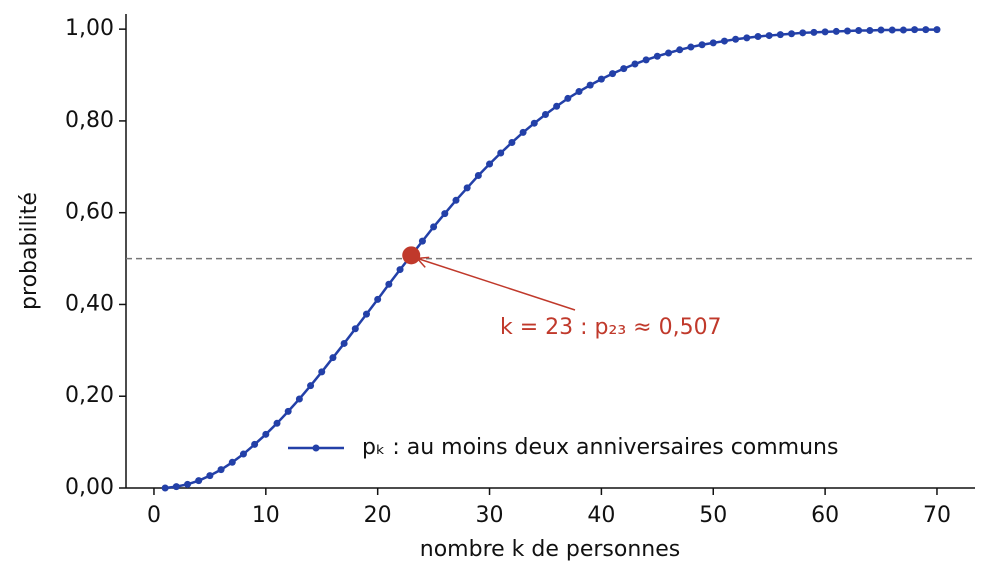  What do you see at coordinates (411, 255) in the screenshot?
I see `annotation-point` at bounding box center [411, 255].